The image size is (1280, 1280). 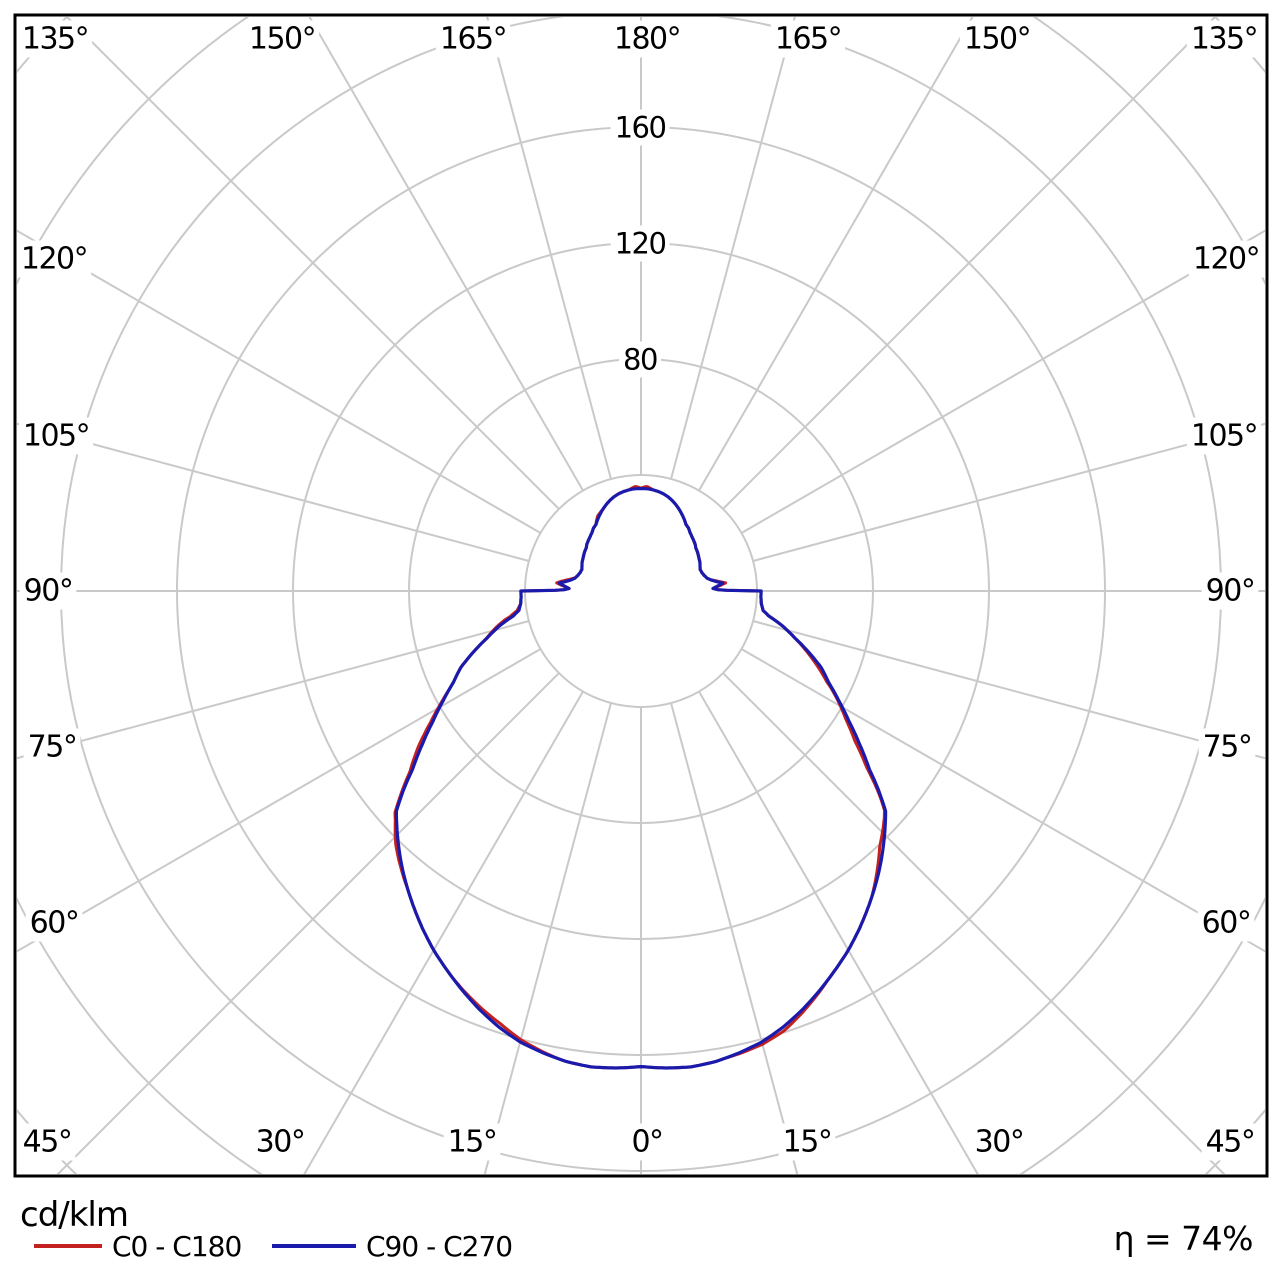 I want to click on ring-label: 80, so click(x=640, y=360).